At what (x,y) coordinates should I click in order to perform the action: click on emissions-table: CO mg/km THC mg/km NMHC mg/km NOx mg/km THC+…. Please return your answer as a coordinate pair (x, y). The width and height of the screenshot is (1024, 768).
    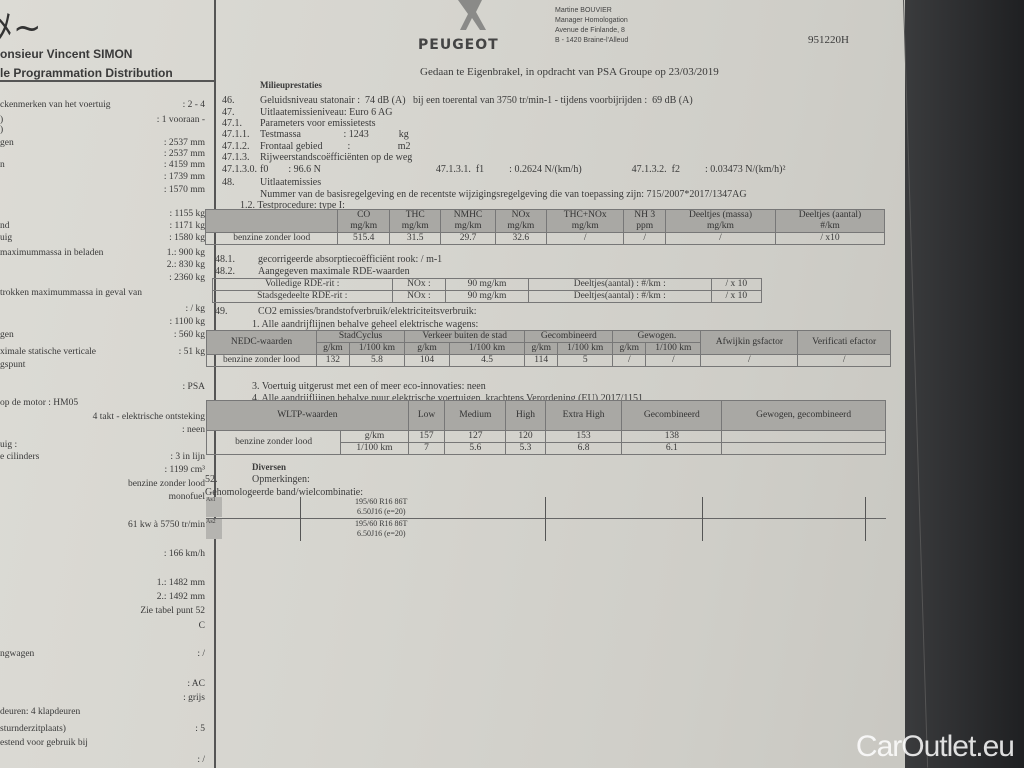
    Looking at the image, I should click on (545, 227).